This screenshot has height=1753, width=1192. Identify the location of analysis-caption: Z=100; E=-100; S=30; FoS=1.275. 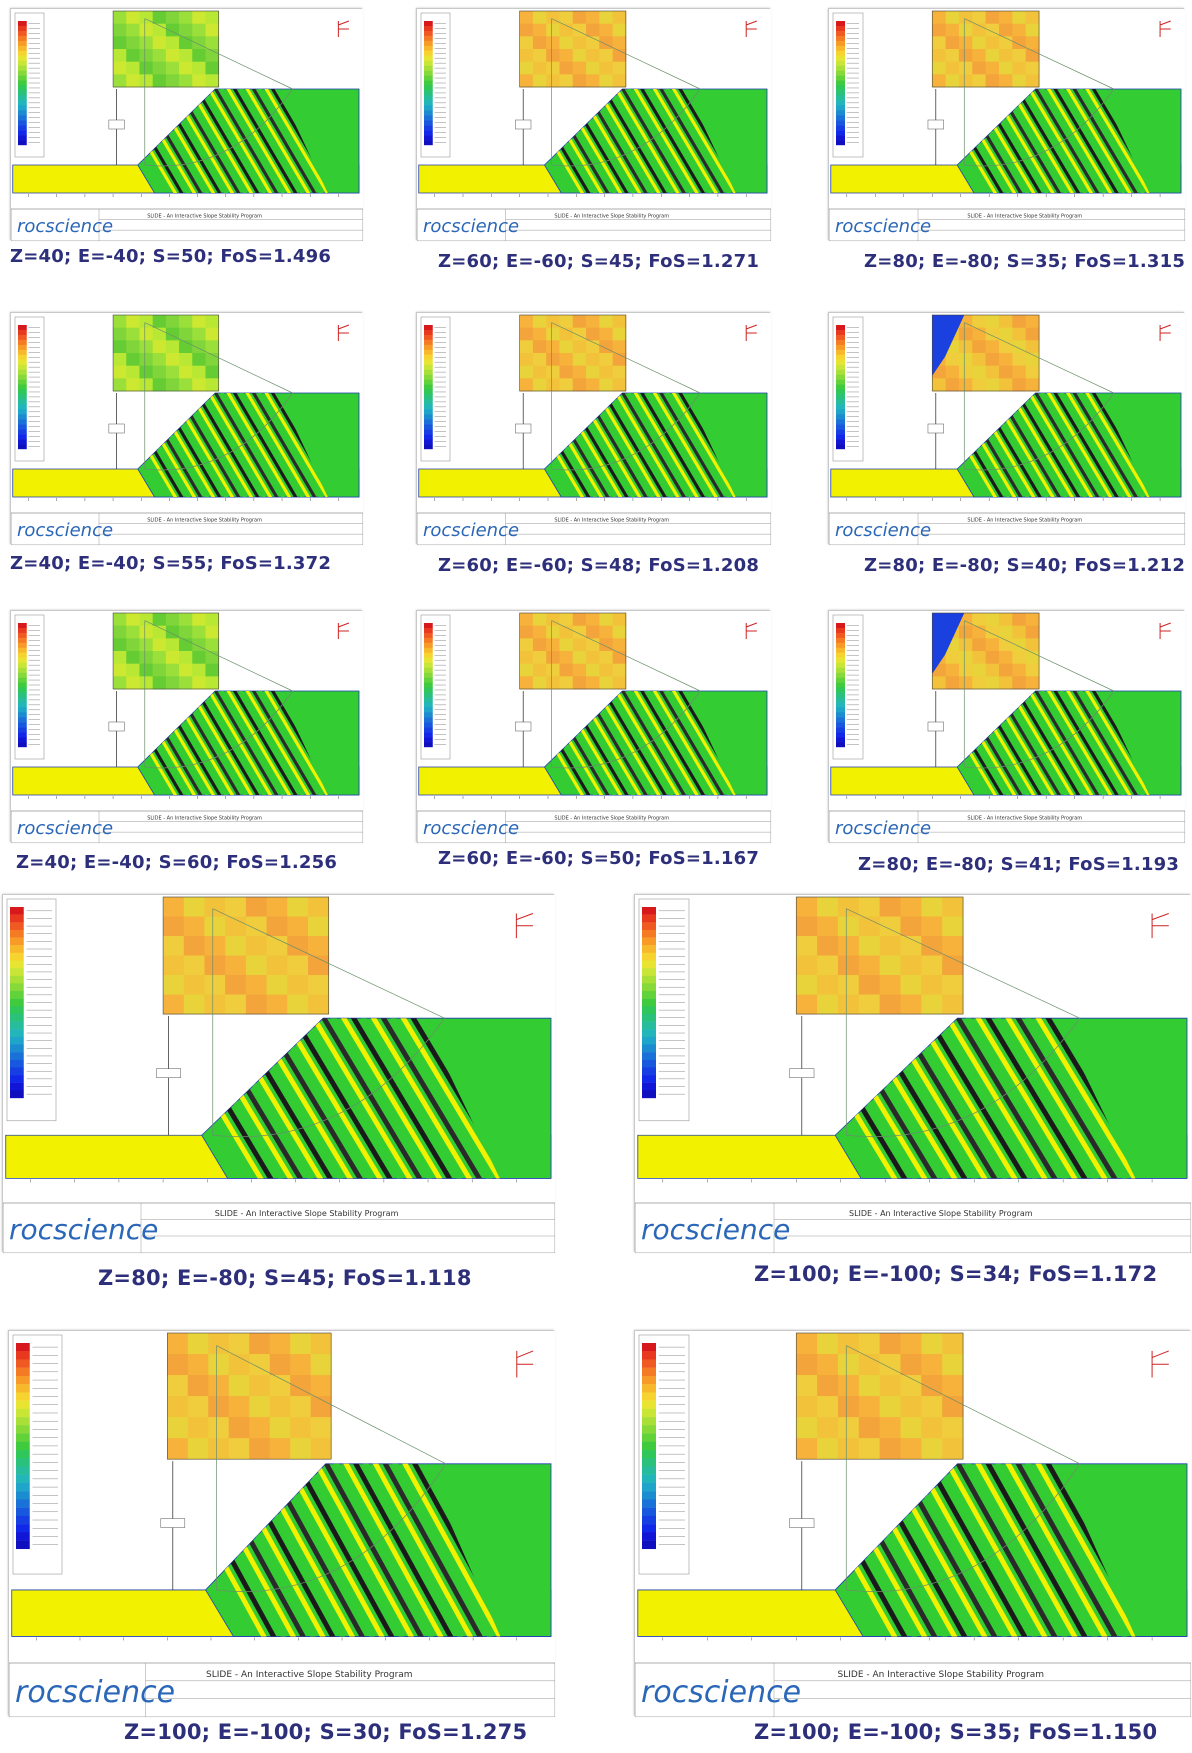
(326, 1732).